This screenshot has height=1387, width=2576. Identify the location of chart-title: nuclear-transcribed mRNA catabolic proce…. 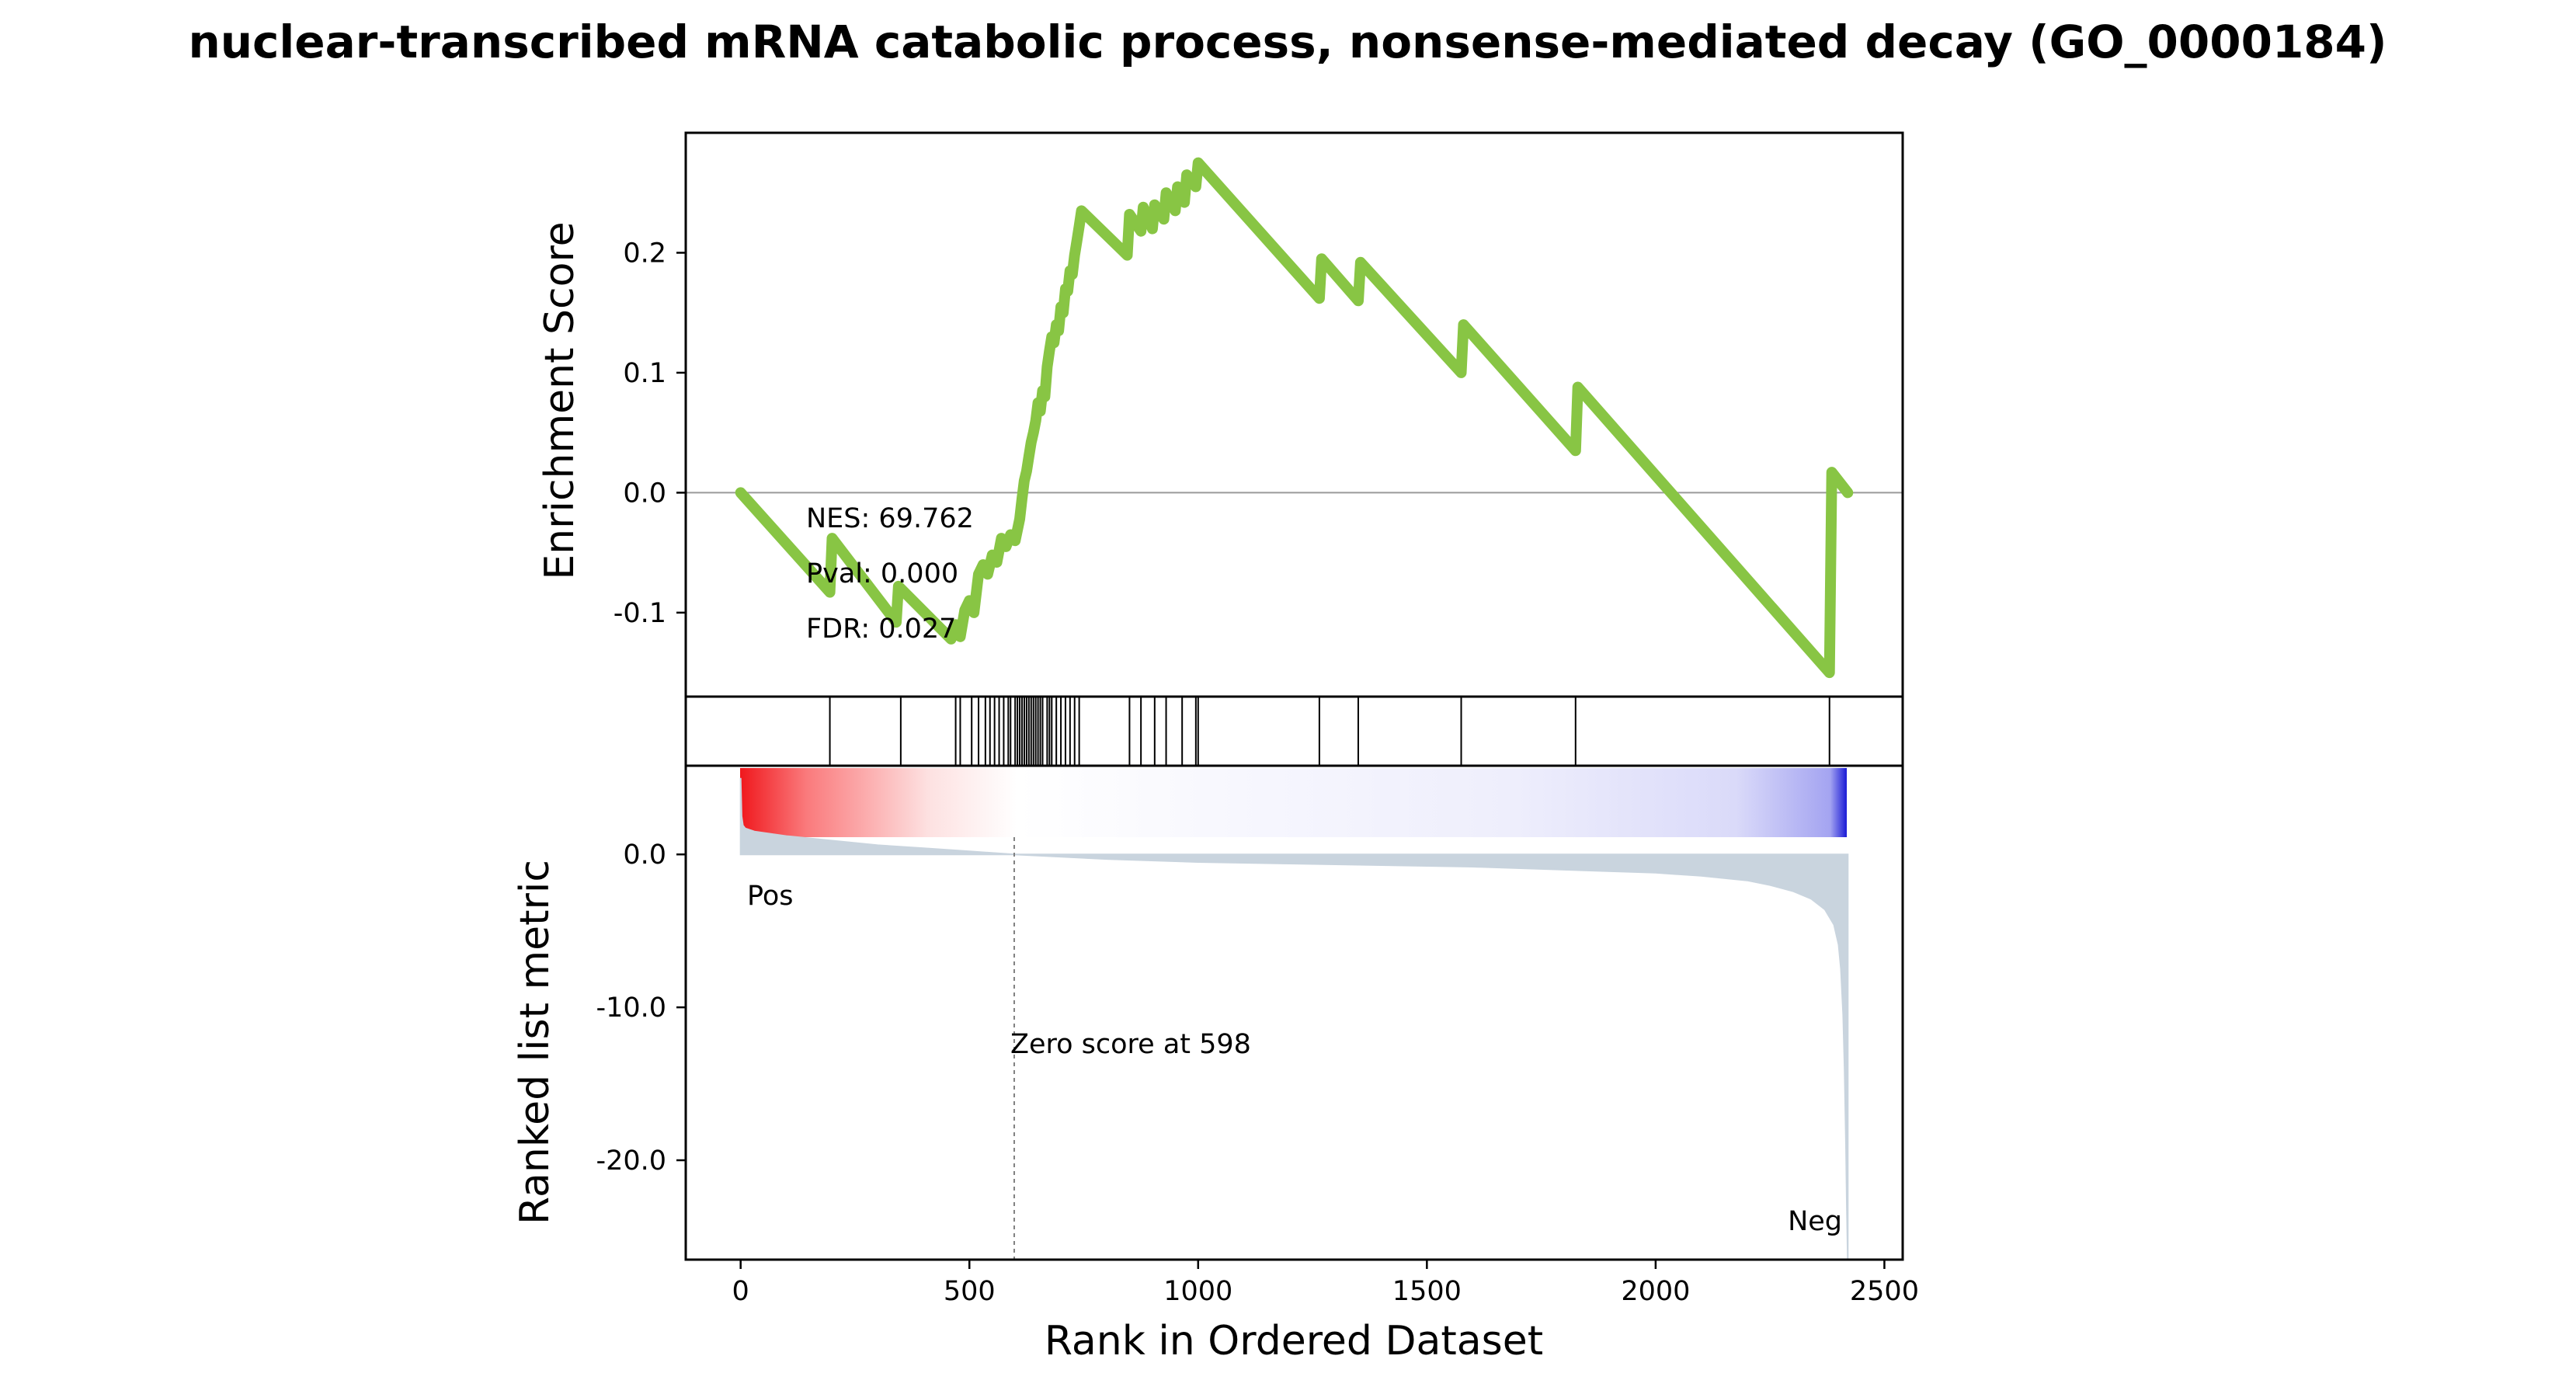
(1287, 42).